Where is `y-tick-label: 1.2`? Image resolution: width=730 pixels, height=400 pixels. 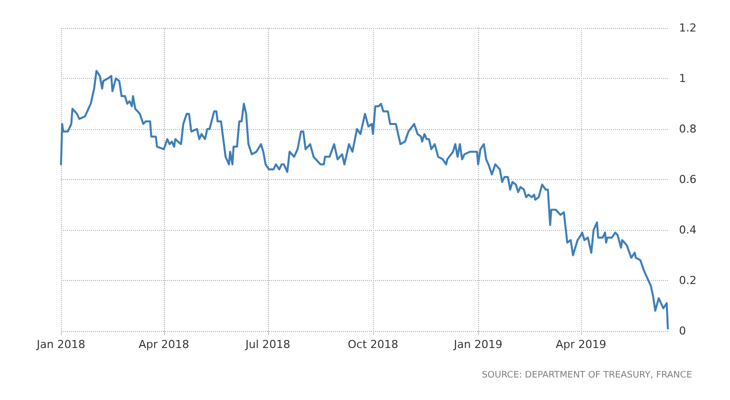 y-tick-label: 1.2 is located at coordinates (687, 28).